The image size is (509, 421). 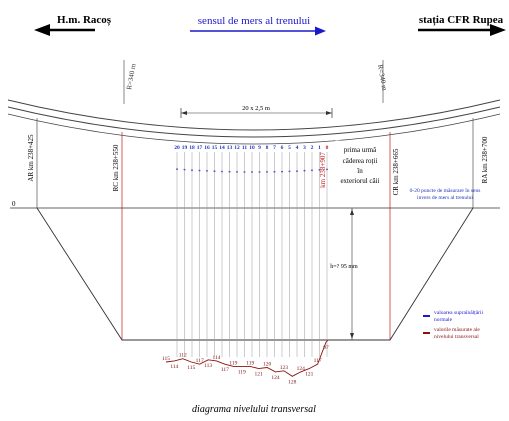 I want to click on point-number-label: 0, so click(x=327, y=148).